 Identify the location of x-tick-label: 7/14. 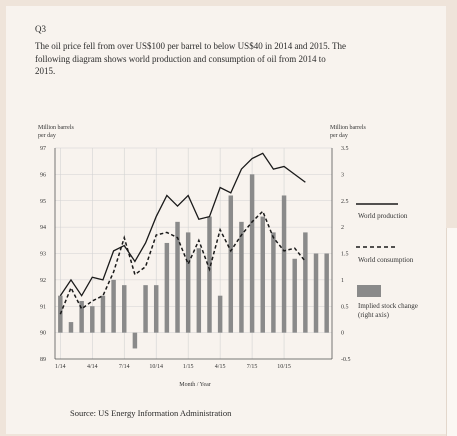
(124, 367).